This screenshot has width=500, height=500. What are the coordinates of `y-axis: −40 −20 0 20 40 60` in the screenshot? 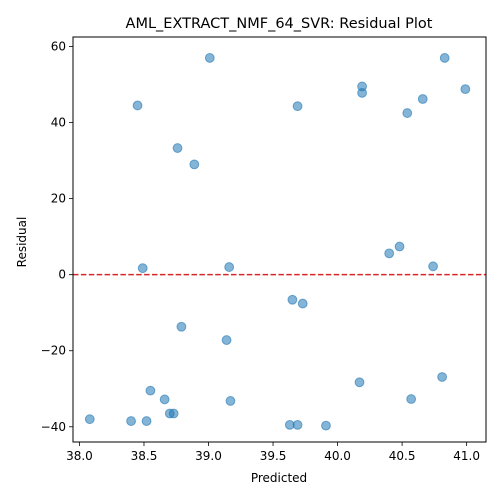 It's located at (57, 237).